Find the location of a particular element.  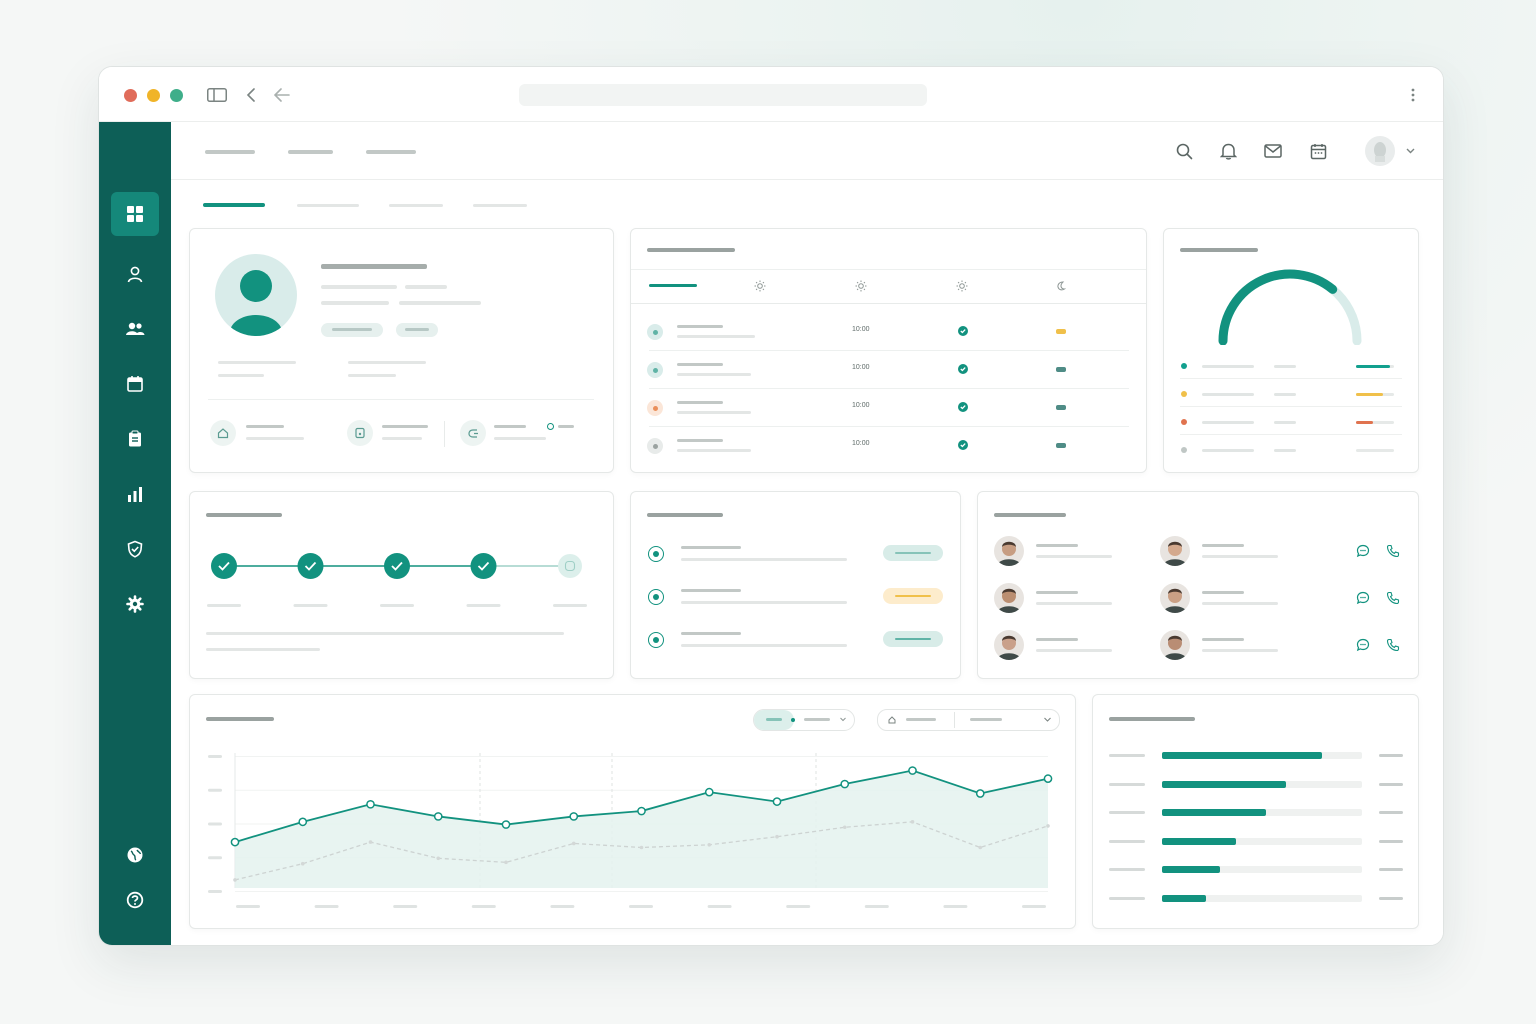

sidebar-toggle-icon is located at coordinates (217, 95).